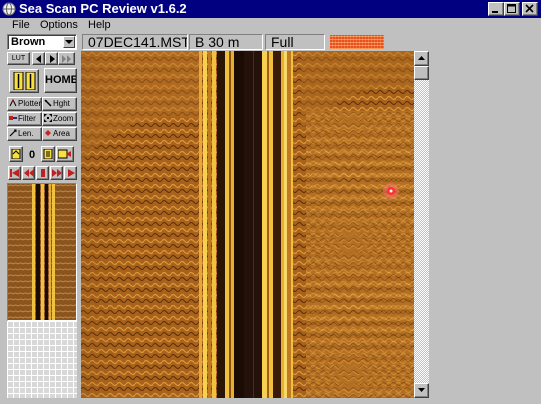 The width and height of the screenshot is (541, 404). What do you see at coordinates (9, 9) in the screenshot?
I see `globe-icon` at bounding box center [9, 9].